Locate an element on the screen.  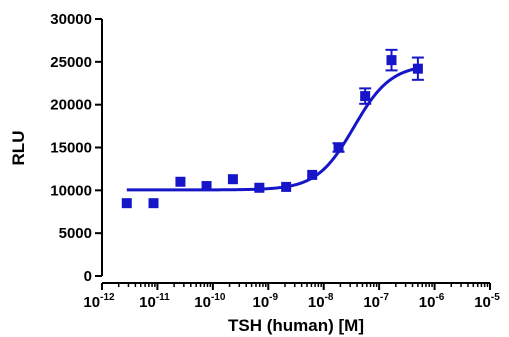
x-tick-label: 10⁻¹⁰ is located at coordinates (210, 301).